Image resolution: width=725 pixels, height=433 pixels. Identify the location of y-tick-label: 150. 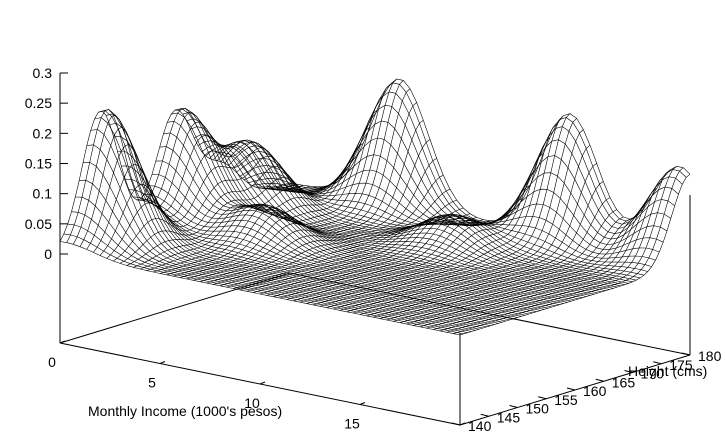
(538, 409).